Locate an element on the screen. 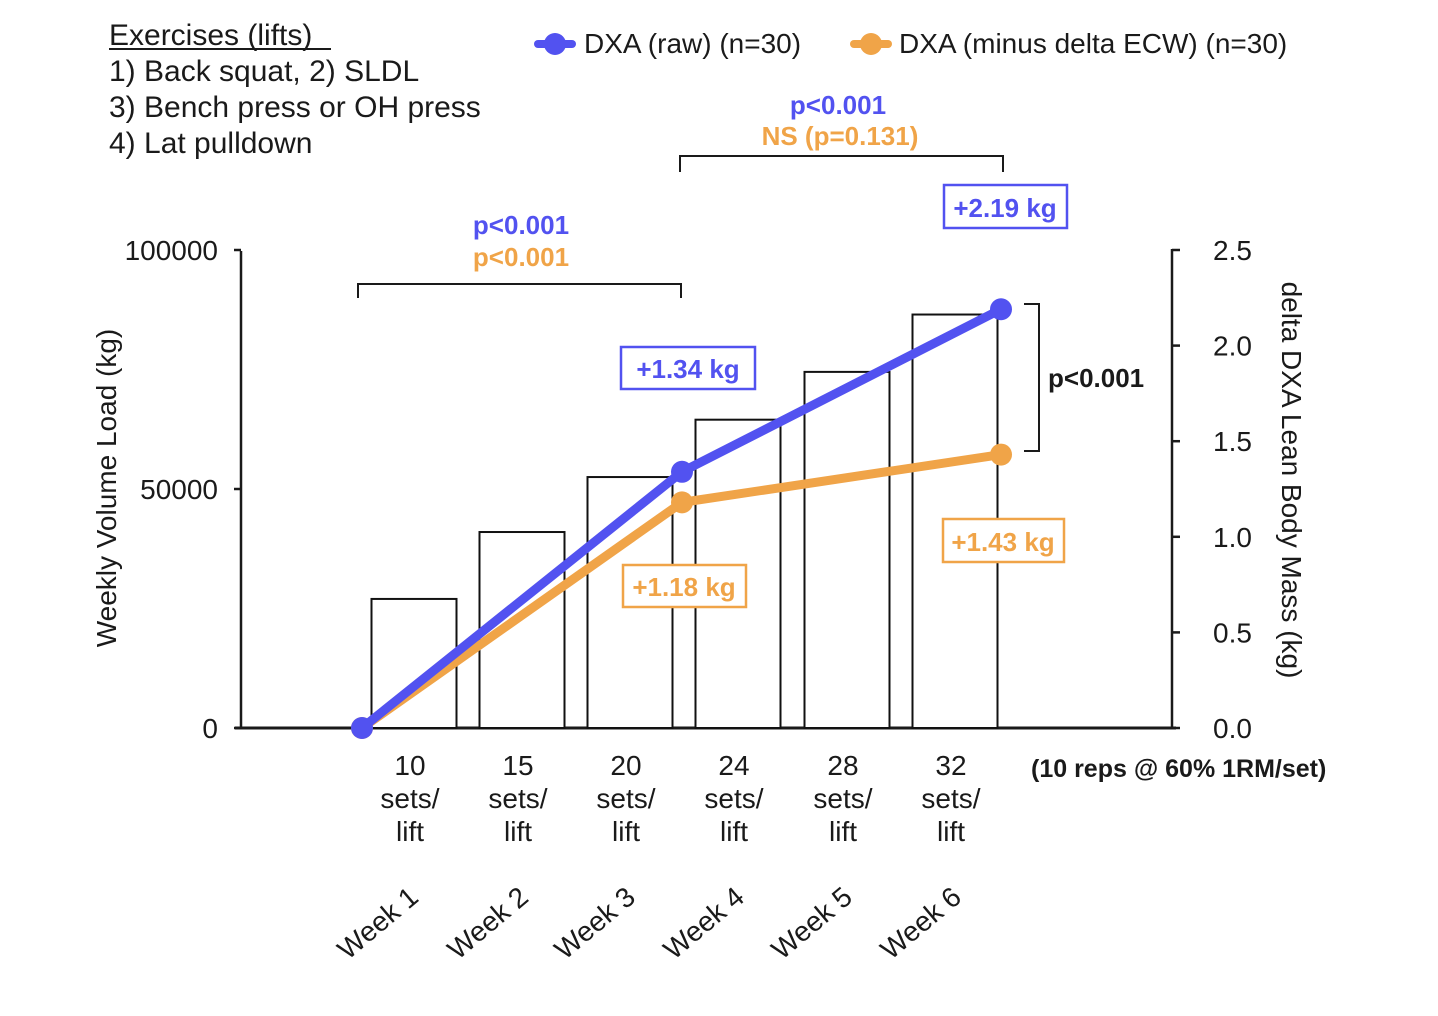 The width and height of the screenshot is (1438, 1016). bracket2-raw-p: p<0.001 is located at coordinates (838, 105).